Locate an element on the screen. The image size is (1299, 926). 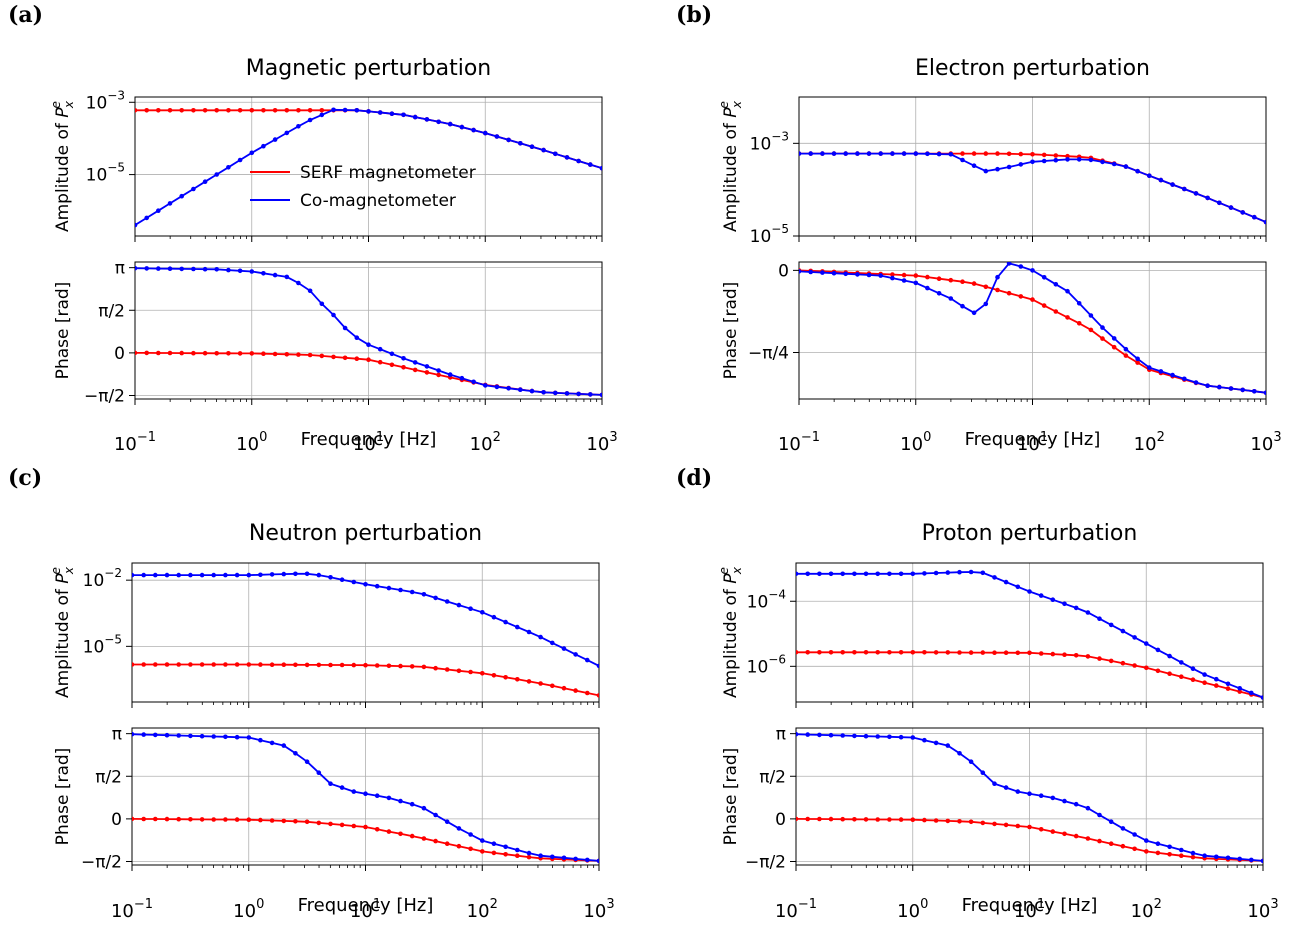
y-tick-text: −π/4 is located at coordinates (768, 354).